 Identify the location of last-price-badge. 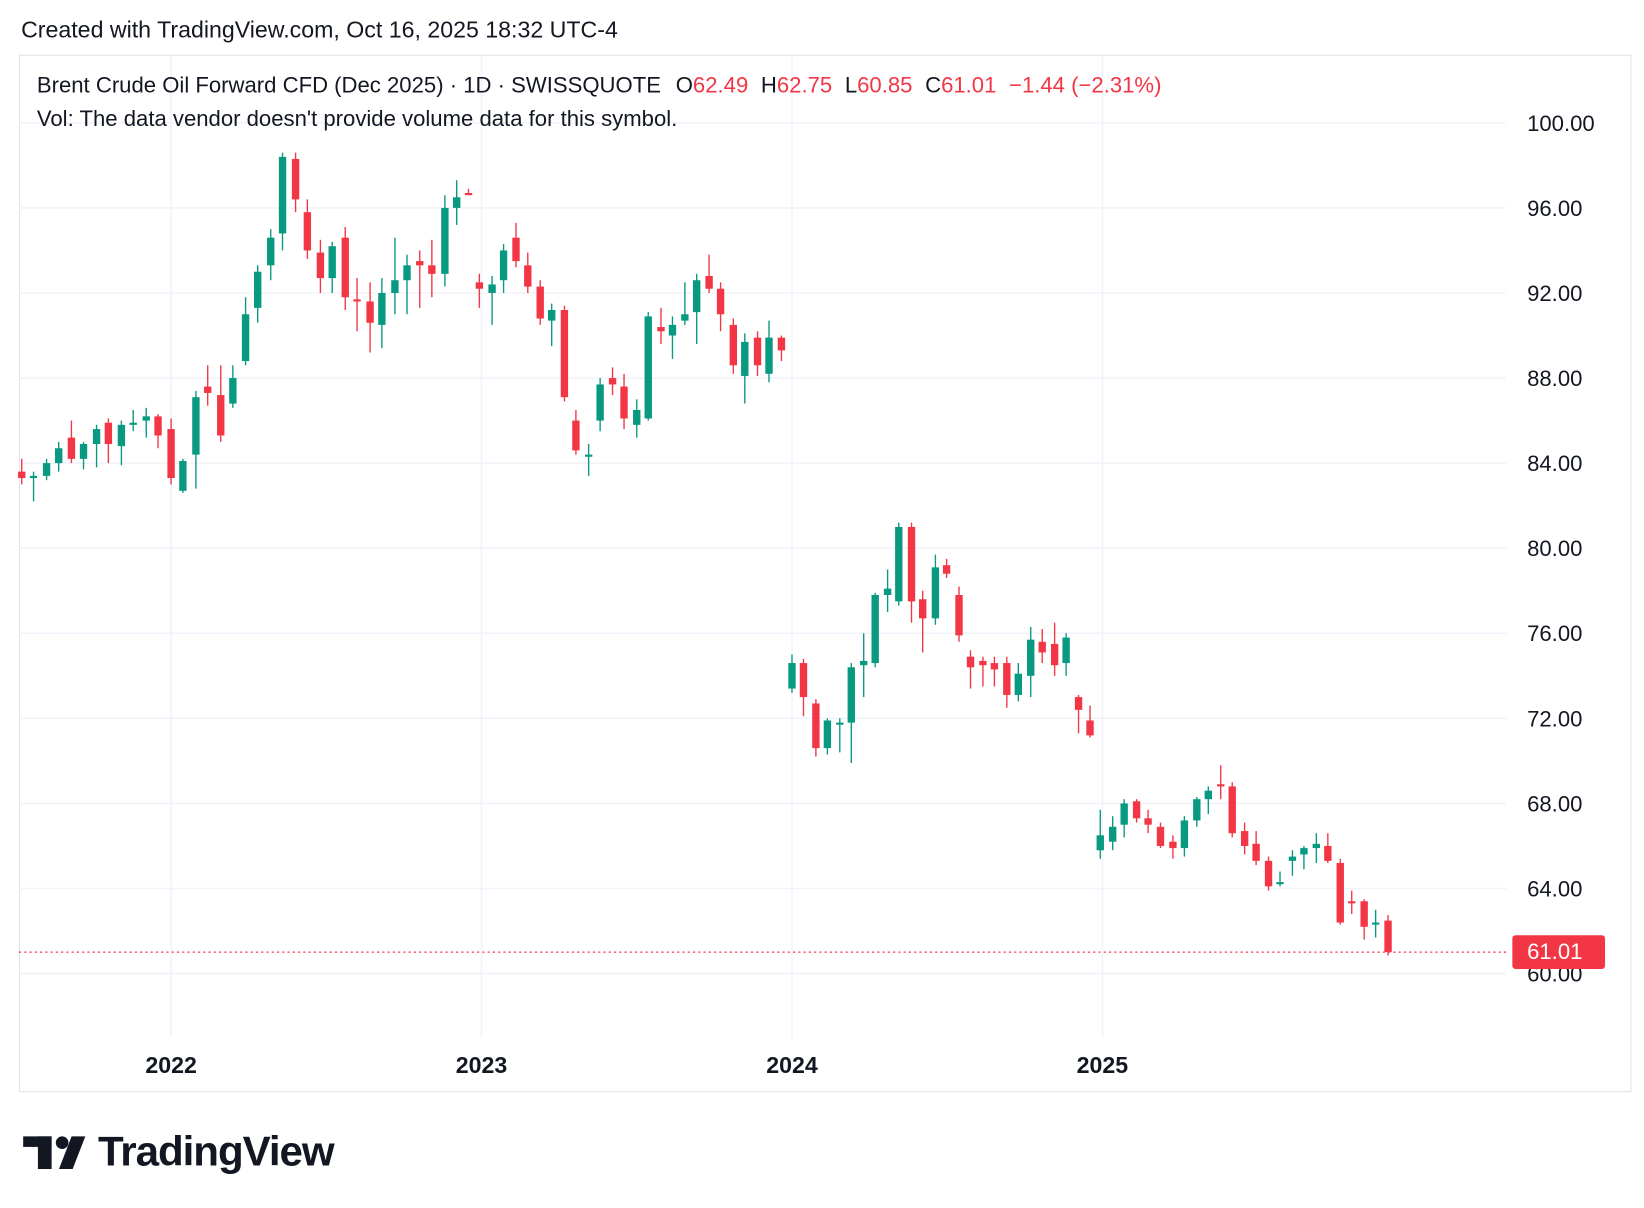
(1559, 952).